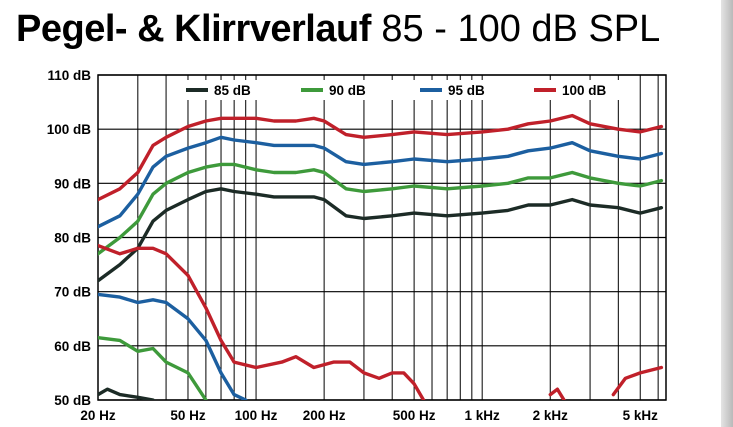 Image resolution: width=733 pixels, height=427 pixels. I want to click on page-title: Pegel- & Klirrverlauf 85 - 100 dB SPL, so click(338, 29).